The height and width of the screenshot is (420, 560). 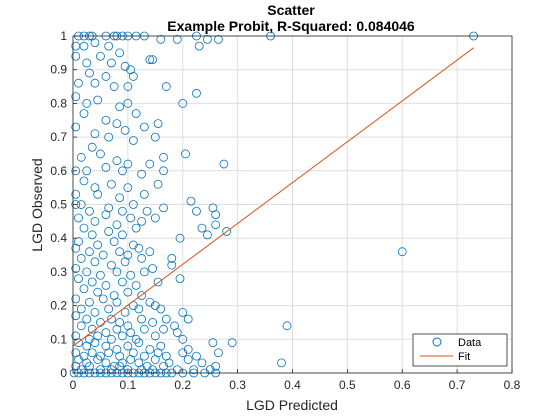 What do you see at coordinates (291, 26) in the screenshot?
I see `chart-subtitle: Example Probit, R-Squared: 0.084046` at bounding box center [291, 26].